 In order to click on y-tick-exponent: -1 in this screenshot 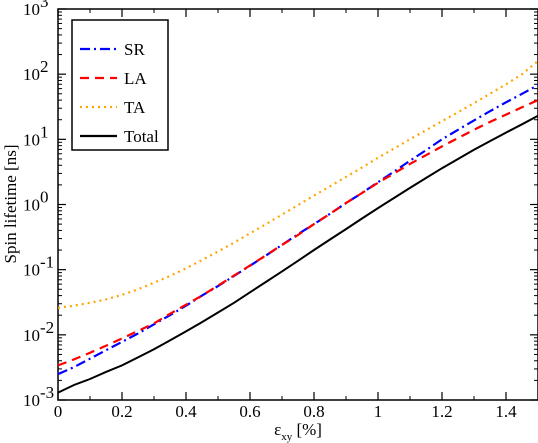, I will do `click(47, 262)`.